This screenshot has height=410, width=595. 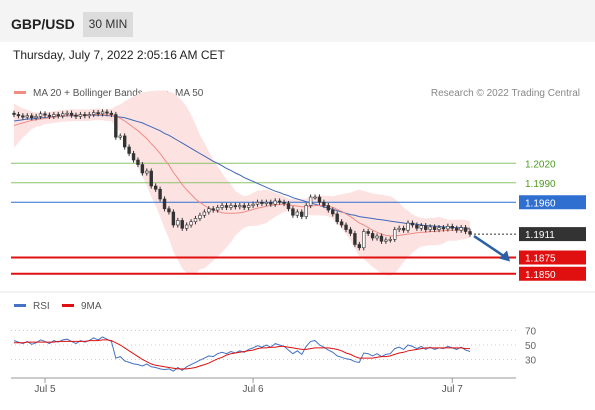 I want to click on rsi-legend: RSI 9MA, so click(x=58, y=306).